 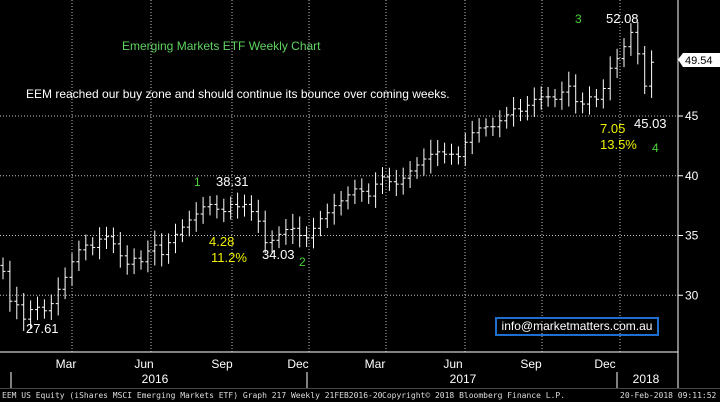 What do you see at coordinates (655, 148) in the screenshot?
I see `chart-annotation: 4` at bounding box center [655, 148].